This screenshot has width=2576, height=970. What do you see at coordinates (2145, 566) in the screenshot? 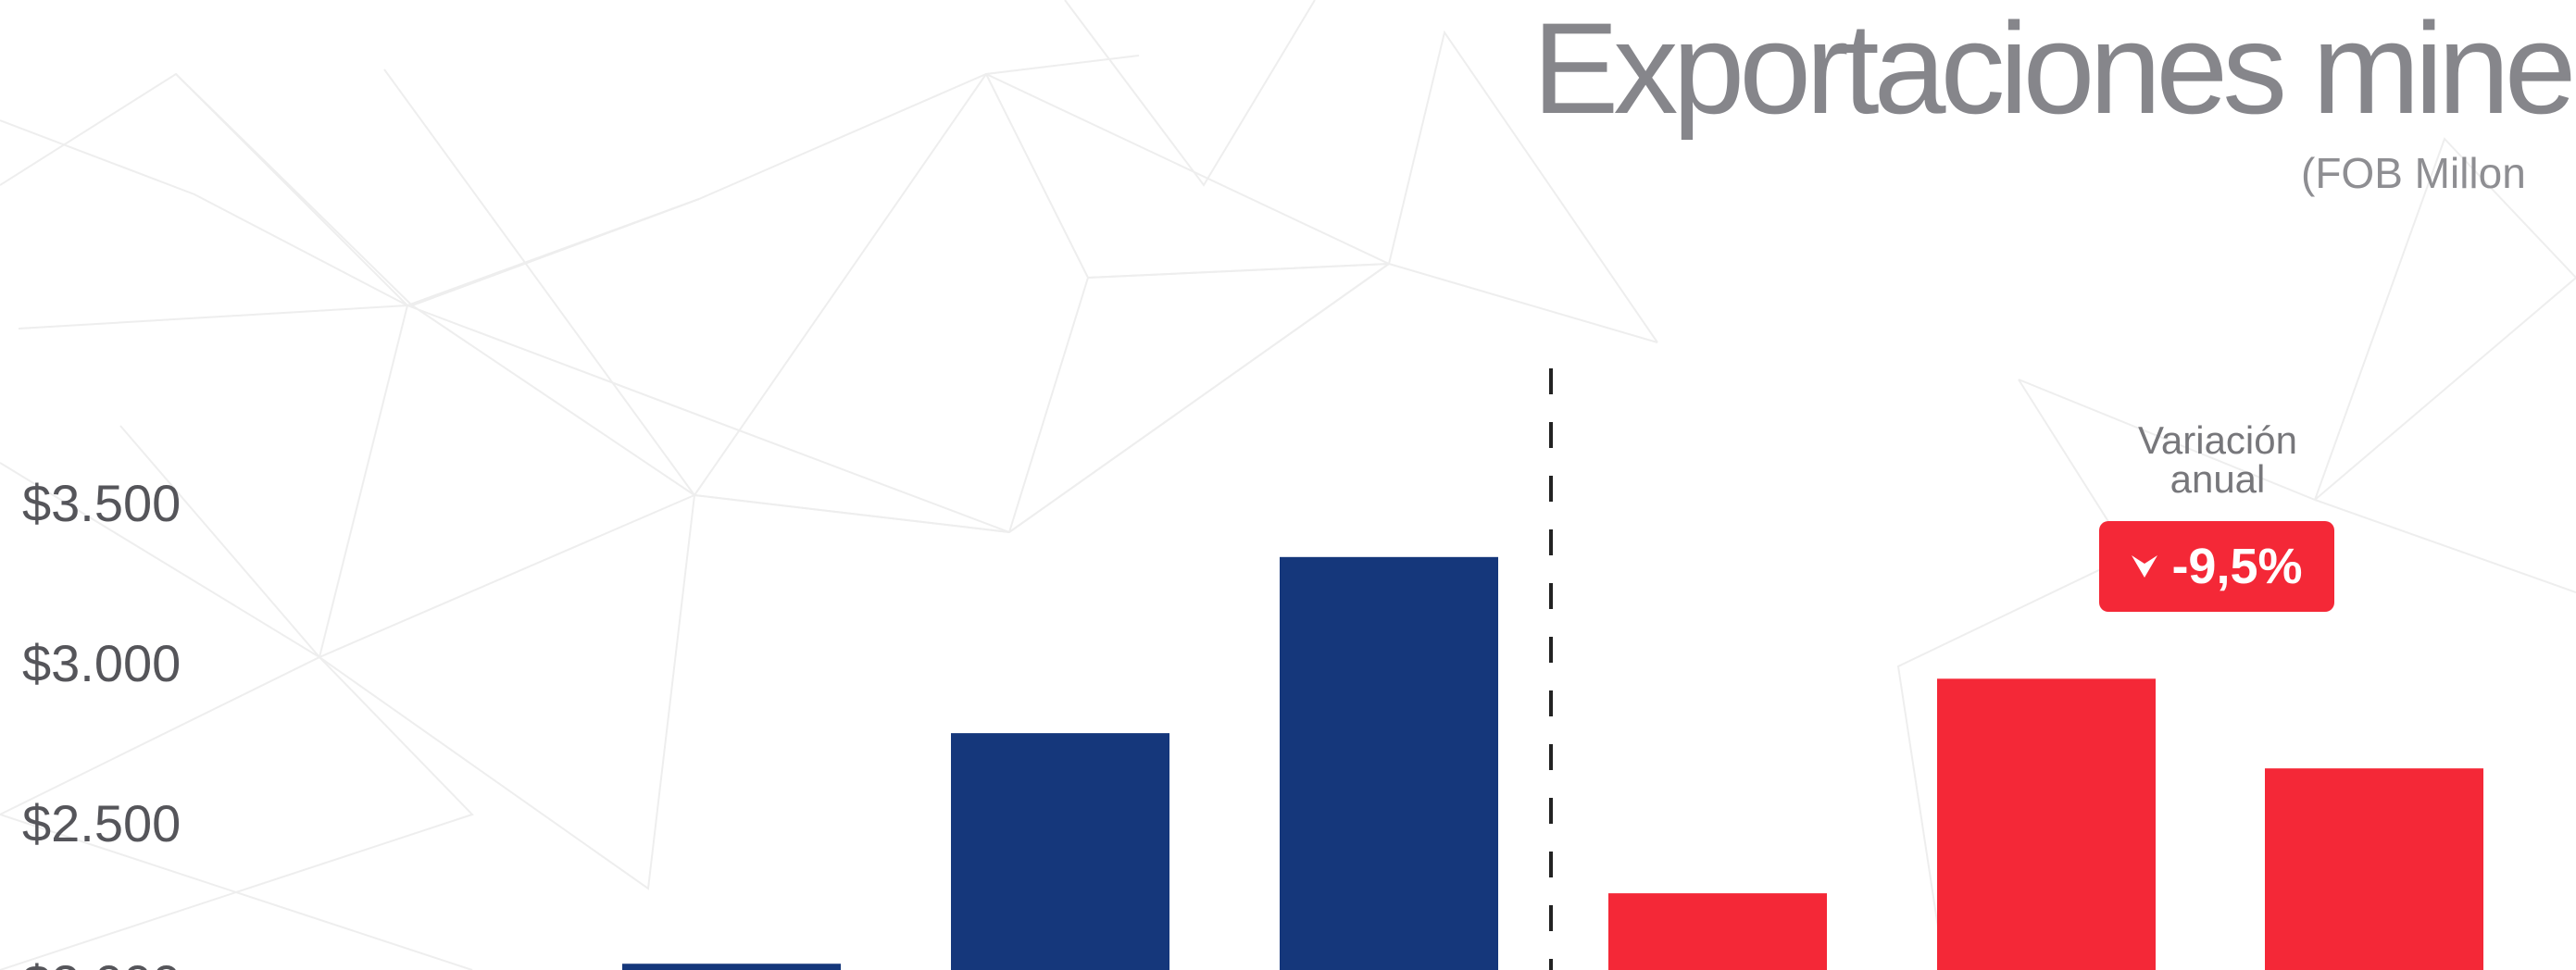
I see `down-arrow-icon` at bounding box center [2145, 566].